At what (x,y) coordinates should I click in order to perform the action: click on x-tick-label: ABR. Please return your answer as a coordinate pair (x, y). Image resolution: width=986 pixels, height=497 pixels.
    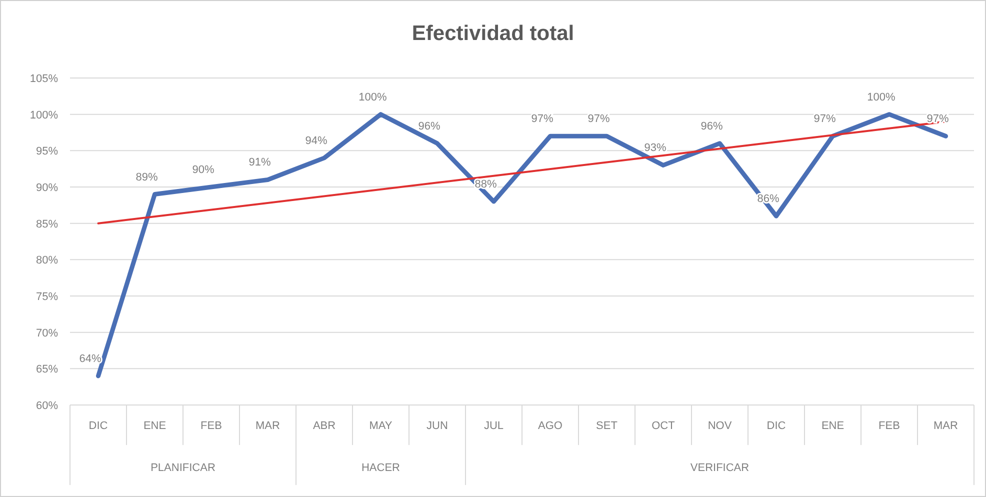
    Looking at the image, I should click on (324, 426).